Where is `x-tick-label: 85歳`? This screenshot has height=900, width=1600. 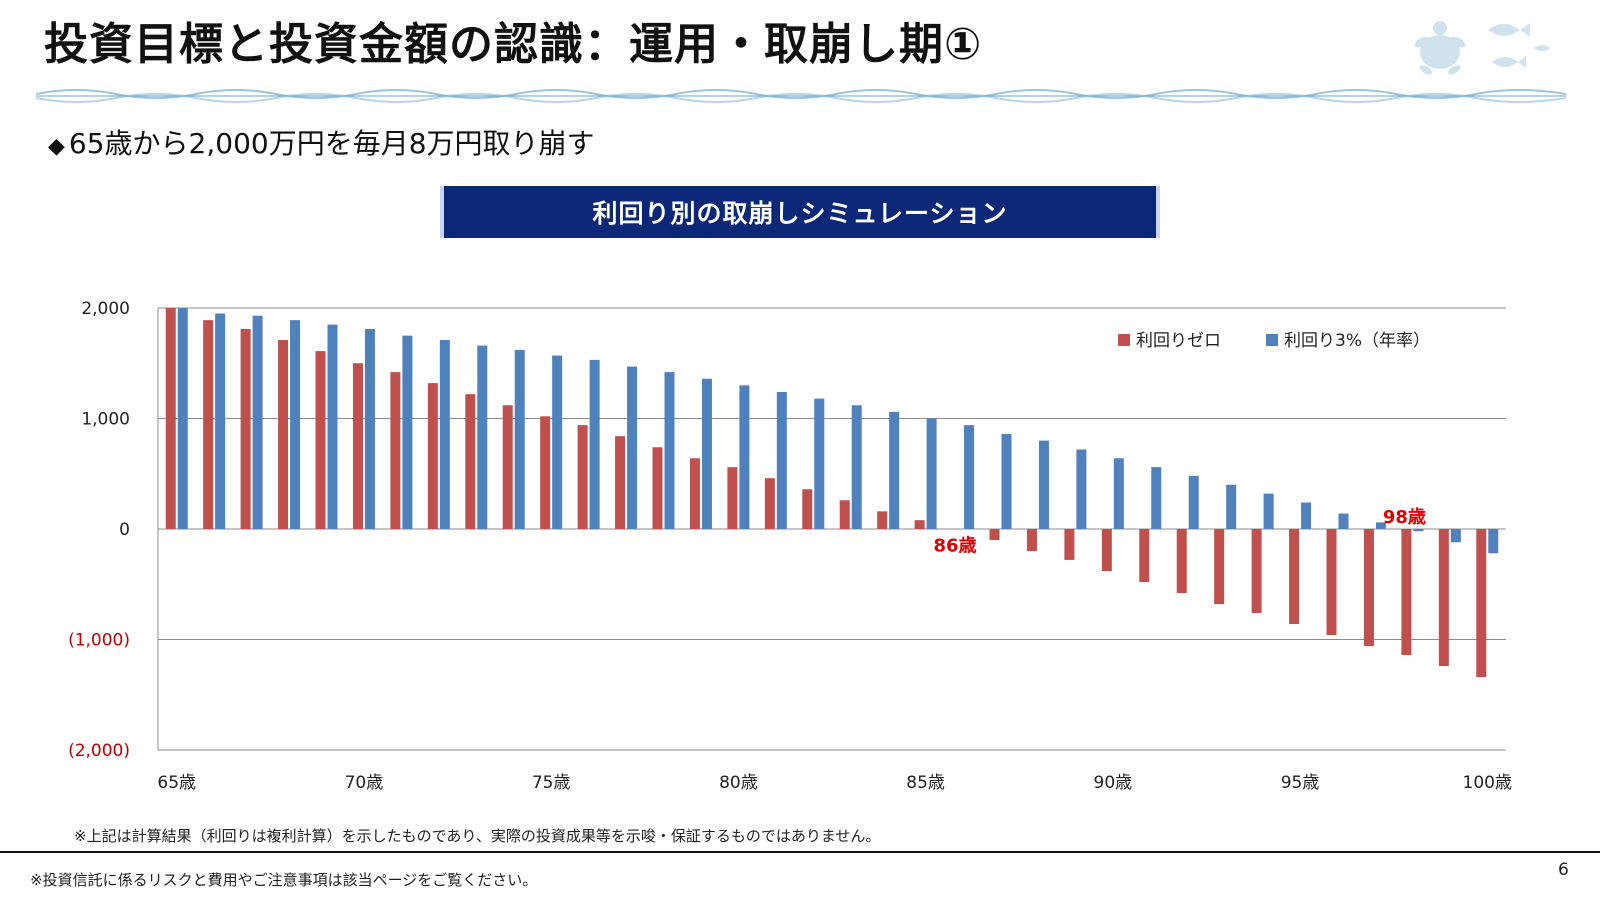
x-tick-label: 85歳 is located at coordinates (925, 783).